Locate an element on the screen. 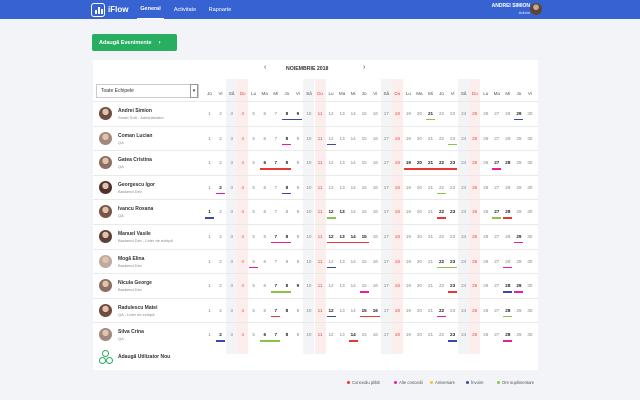  event-marker-concediu is located at coordinates (453, 292).